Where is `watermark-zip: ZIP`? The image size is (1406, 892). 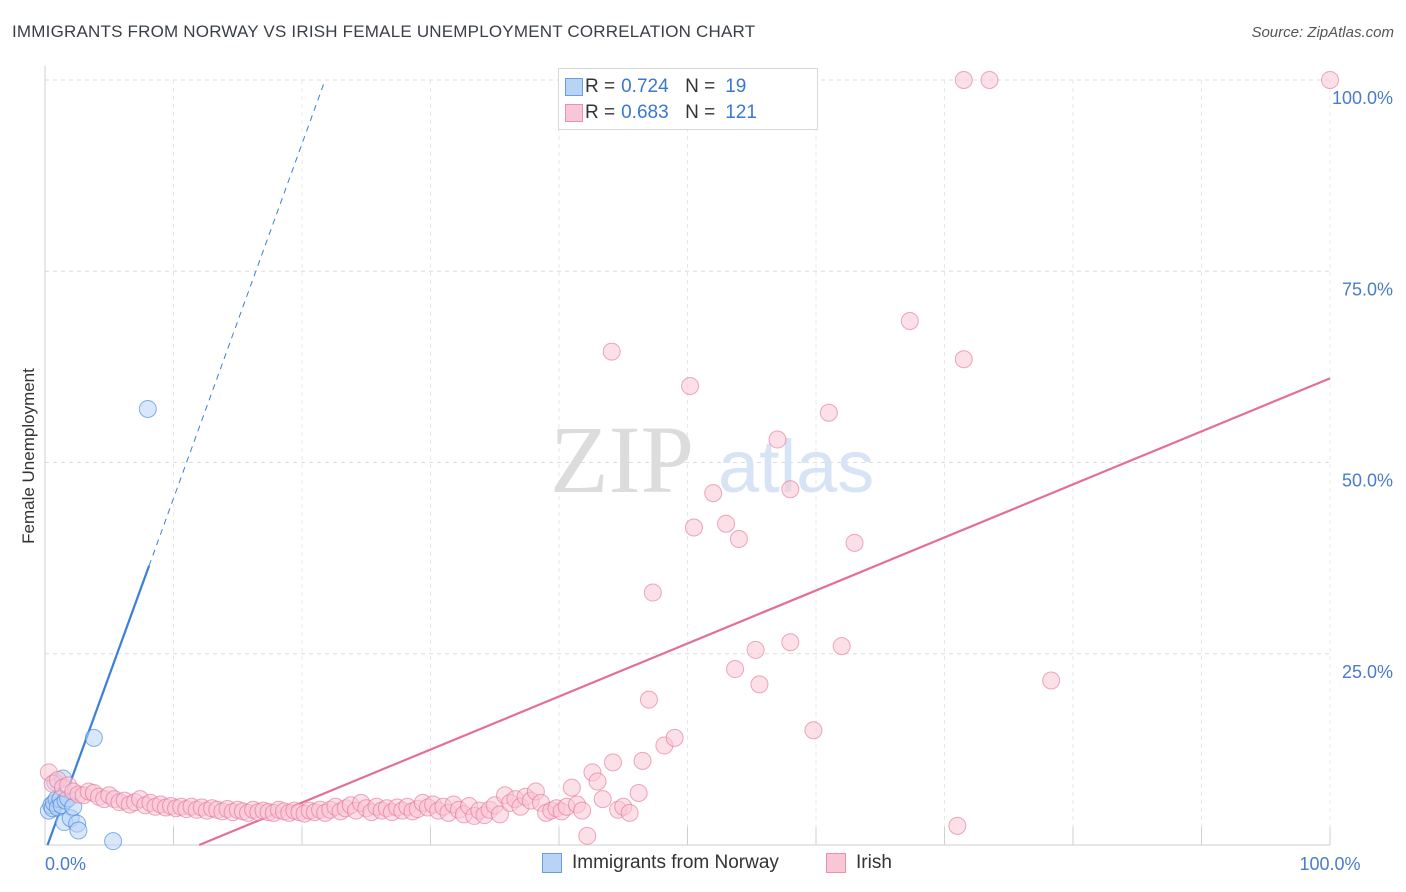
watermark-zip: ZIP is located at coordinates (622, 459).